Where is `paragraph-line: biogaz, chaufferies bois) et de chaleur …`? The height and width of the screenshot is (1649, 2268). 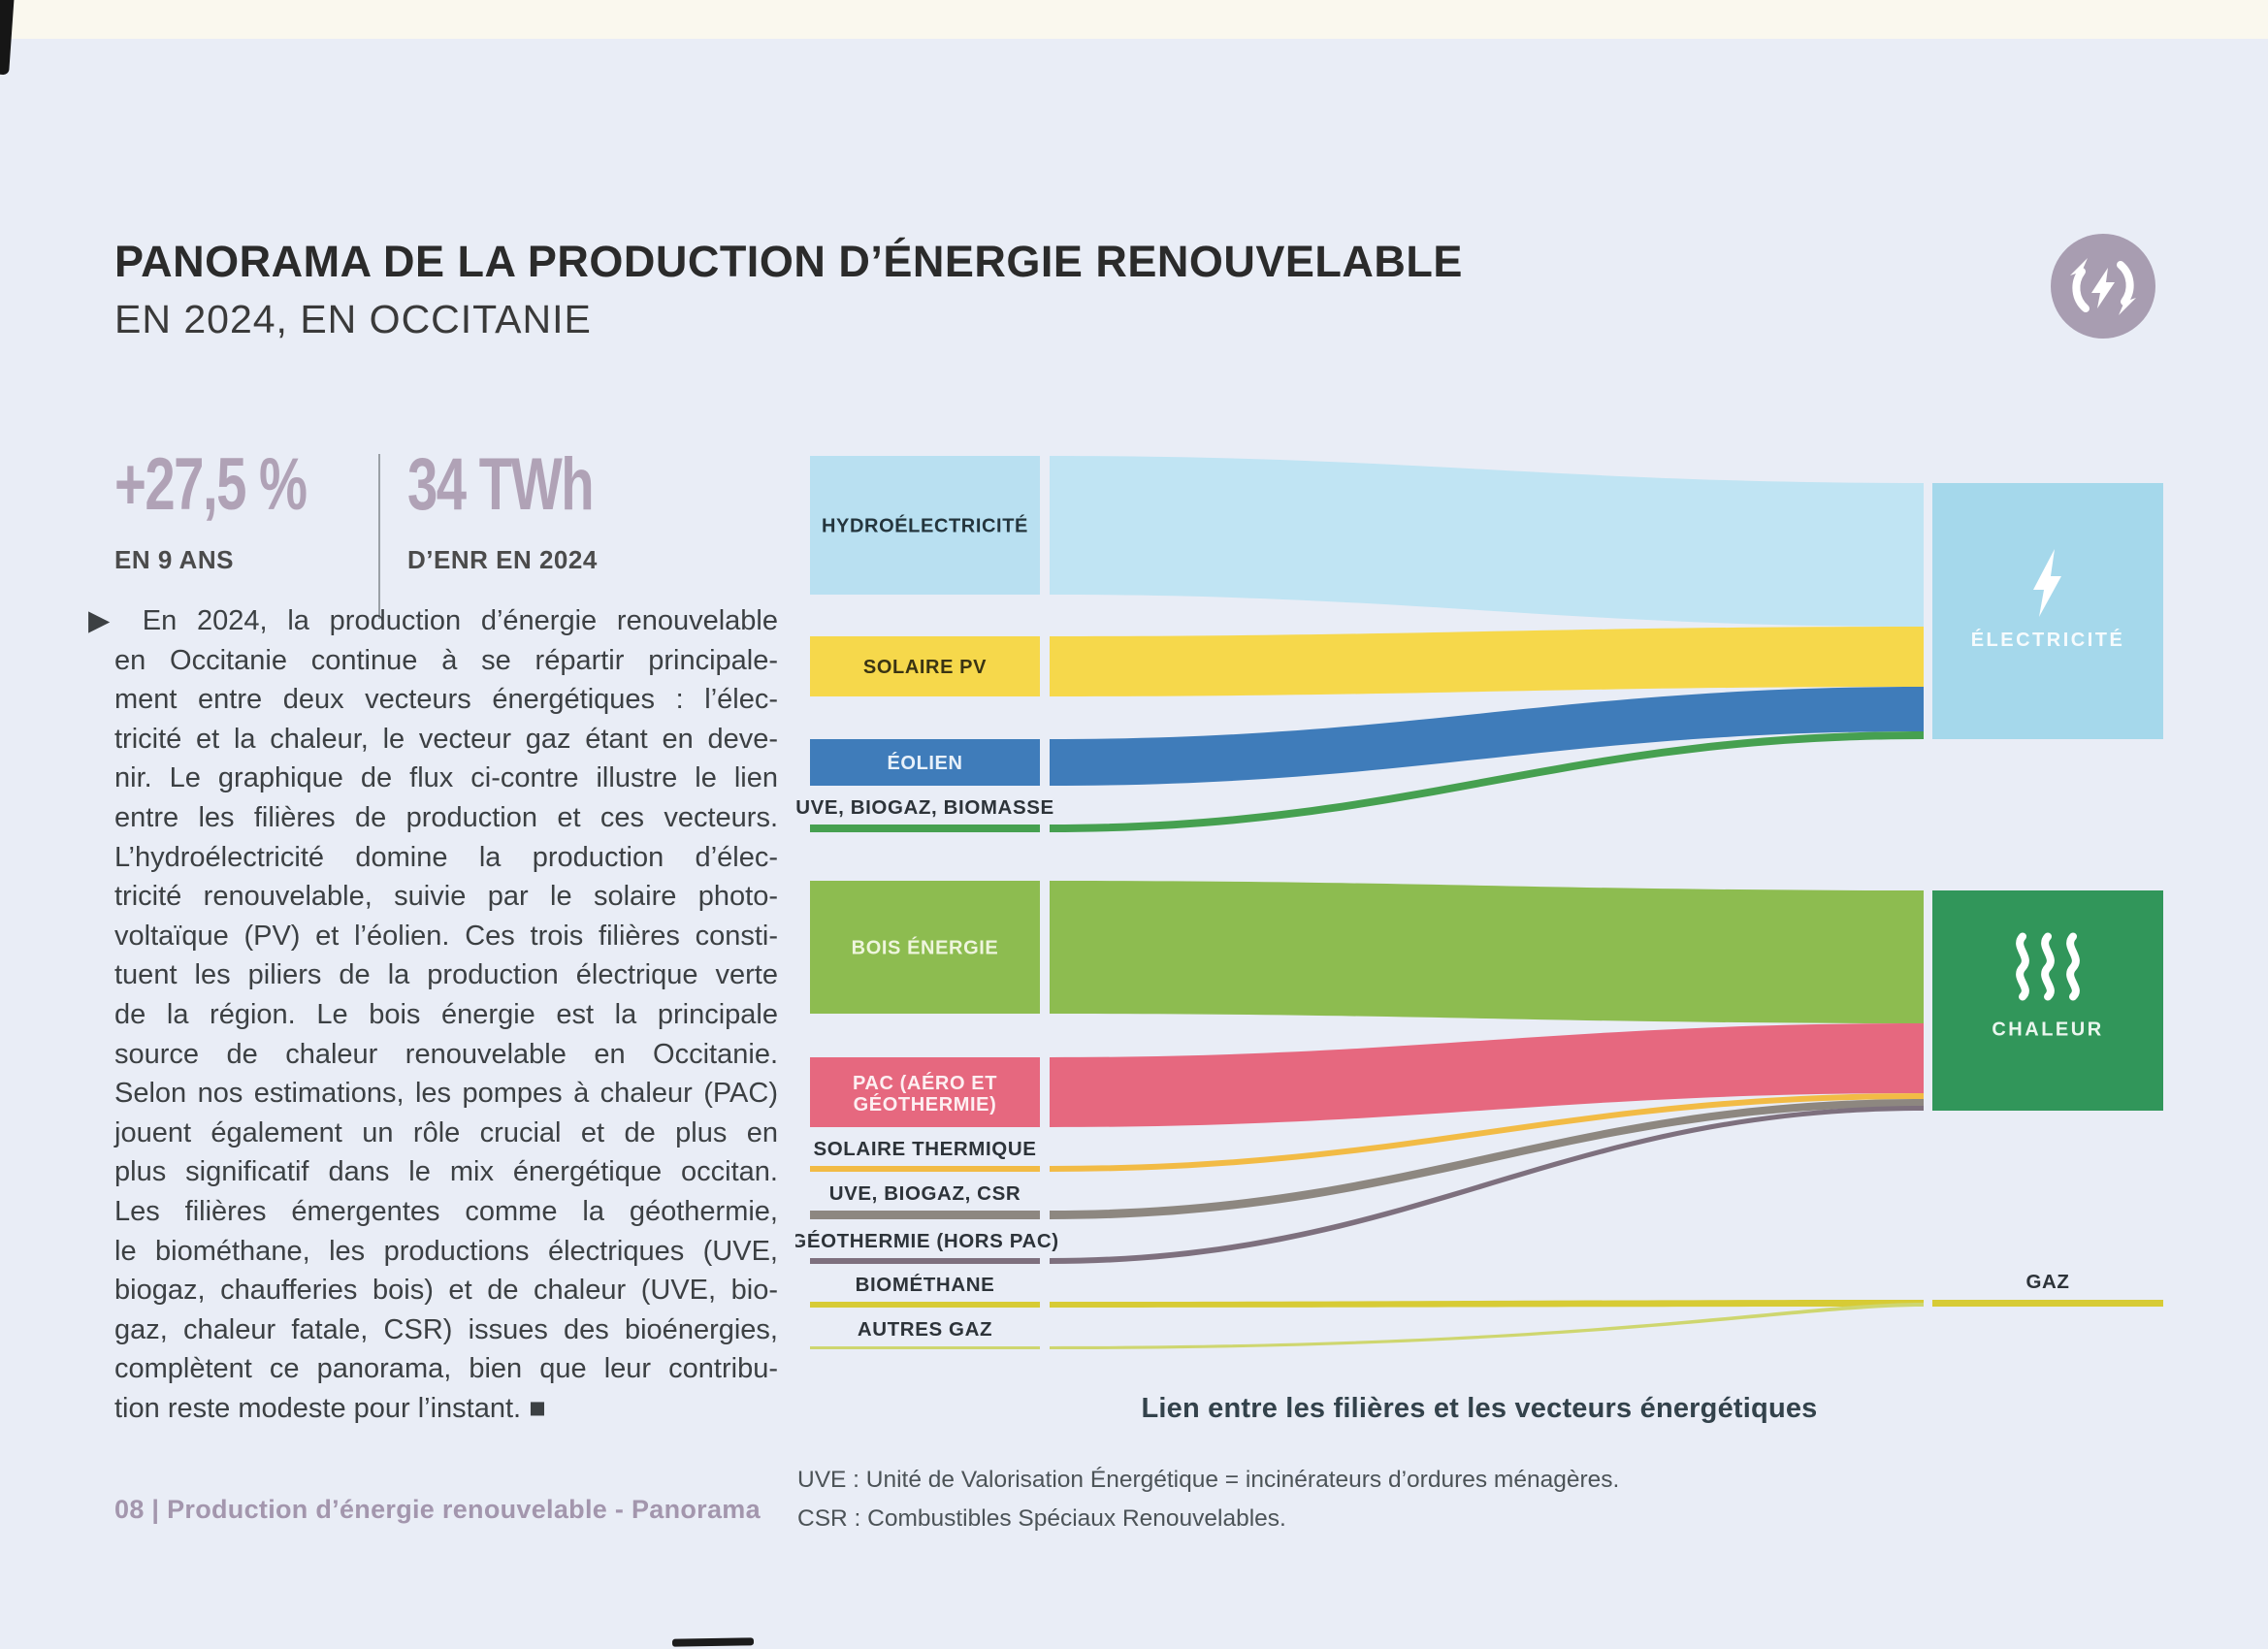 paragraph-line: biogaz, chaufferies bois) et de chaleur … is located at coordinates (446, 1291).